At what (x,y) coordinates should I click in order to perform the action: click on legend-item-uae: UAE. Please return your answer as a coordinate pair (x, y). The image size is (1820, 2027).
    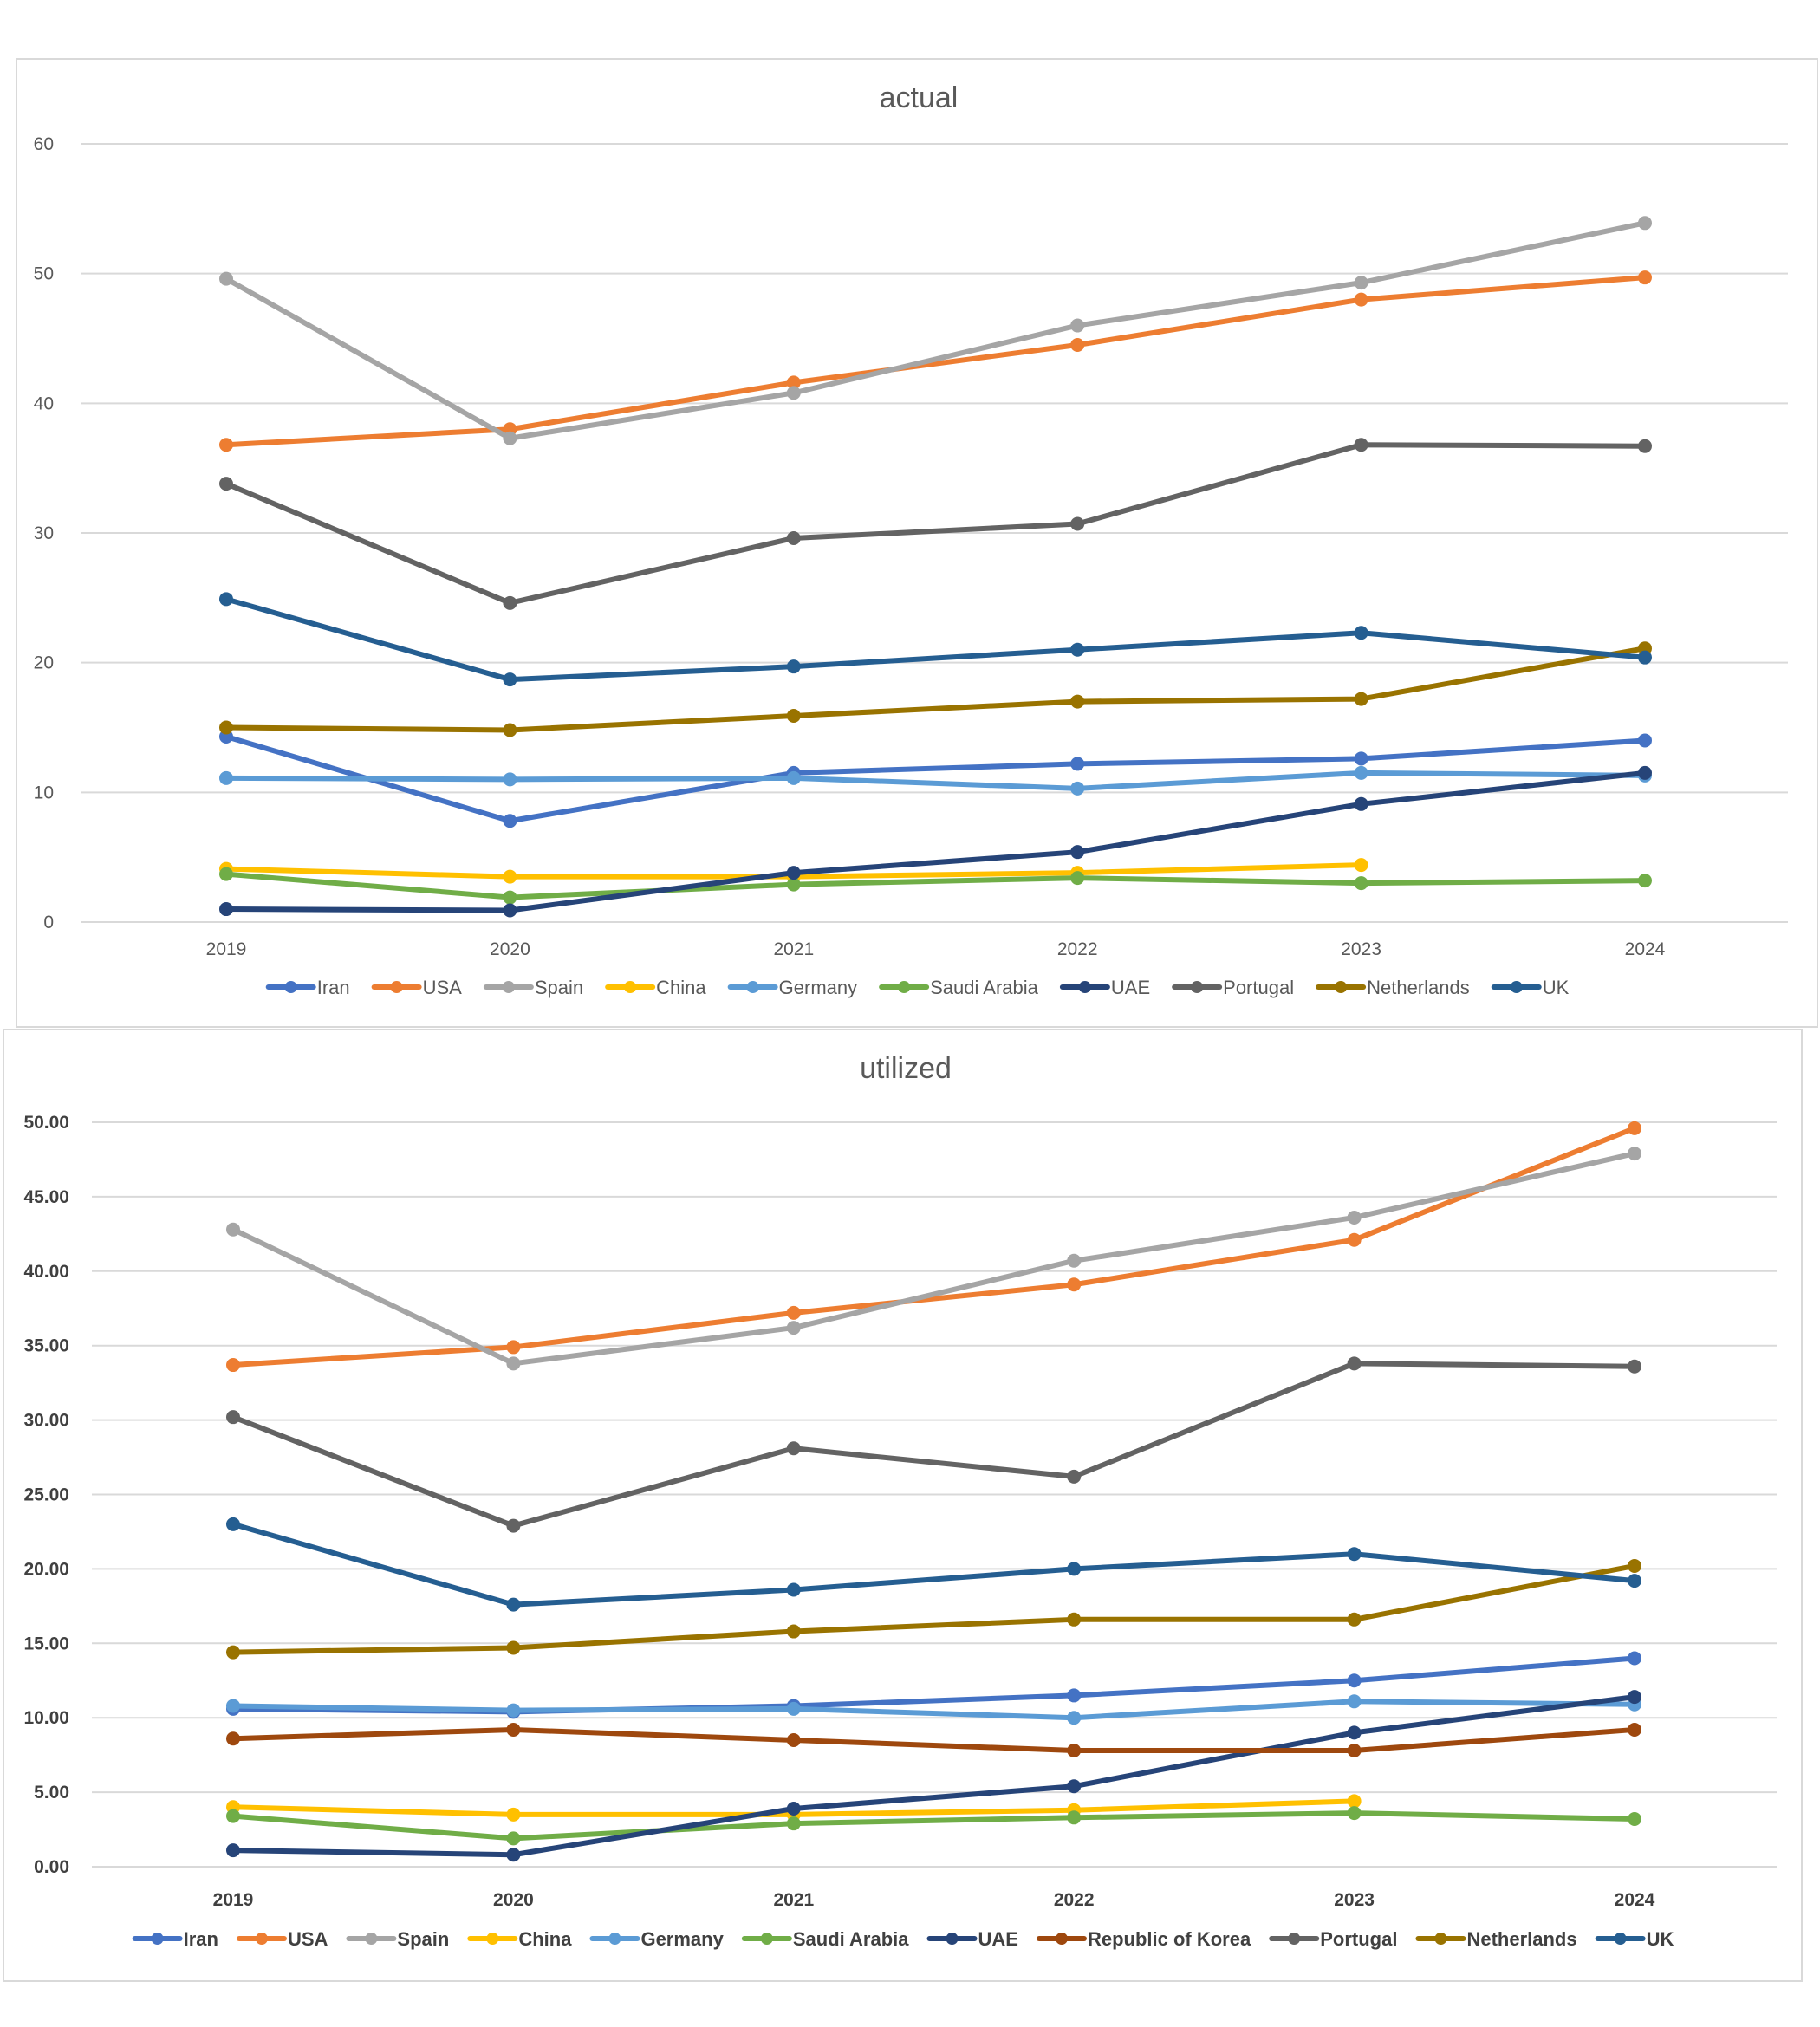
    Looking at the image, I should click on (1104, 987).